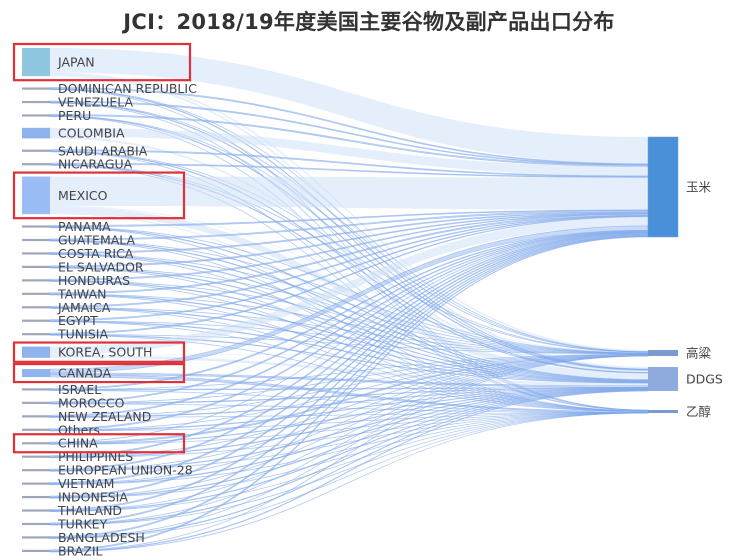 The width and height of the screenshot is (738, 560). What do you see at coordinates (36, 115) in the screenshot?
I see `source-node-peru` at bounding box center [36, 115].